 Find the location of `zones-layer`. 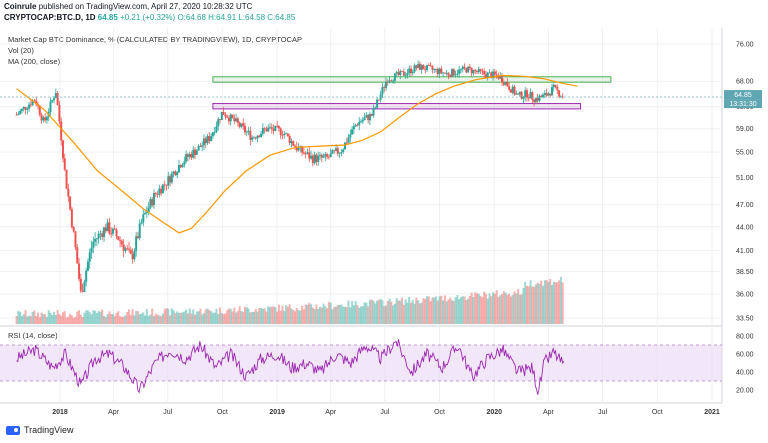

zones-layer is located at coordinates (412, 93).